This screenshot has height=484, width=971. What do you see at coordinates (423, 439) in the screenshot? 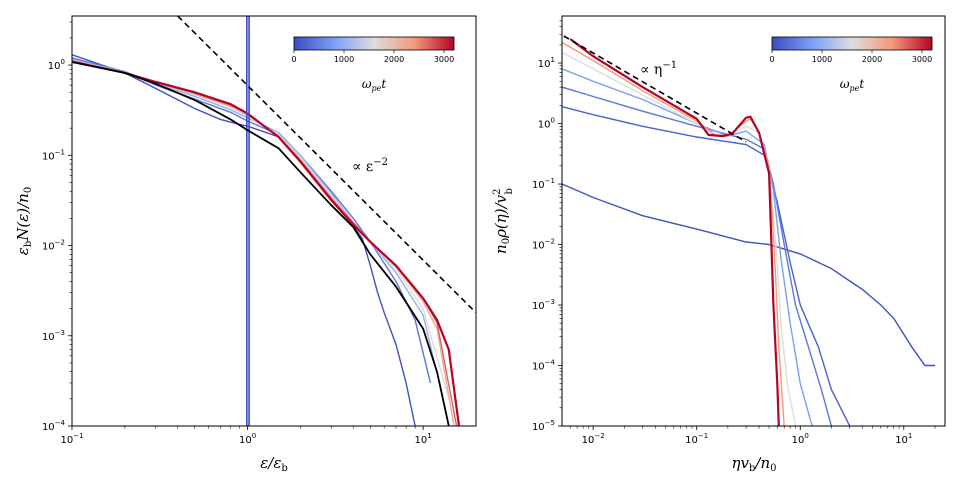
I see `left-x-tick-label: 10¹` at bounding box center [423, 439].